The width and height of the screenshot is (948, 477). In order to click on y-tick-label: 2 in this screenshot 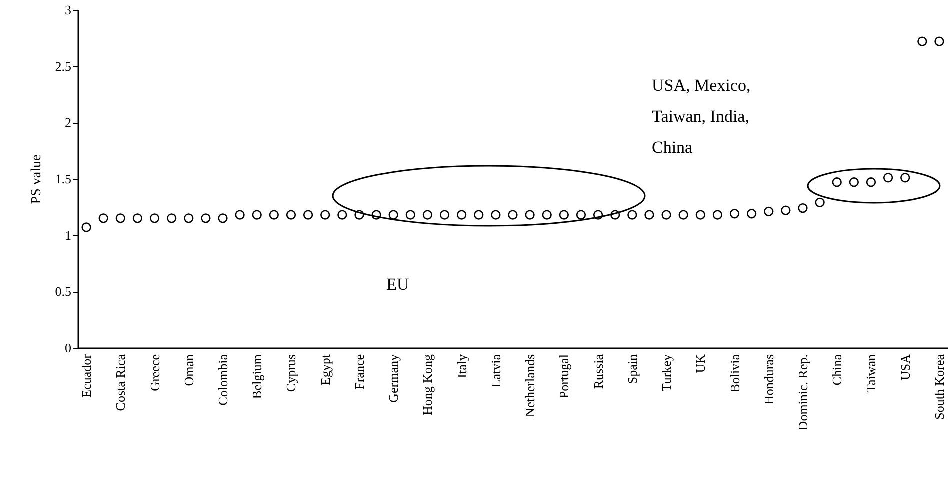, I will do `click(68, 122)`.